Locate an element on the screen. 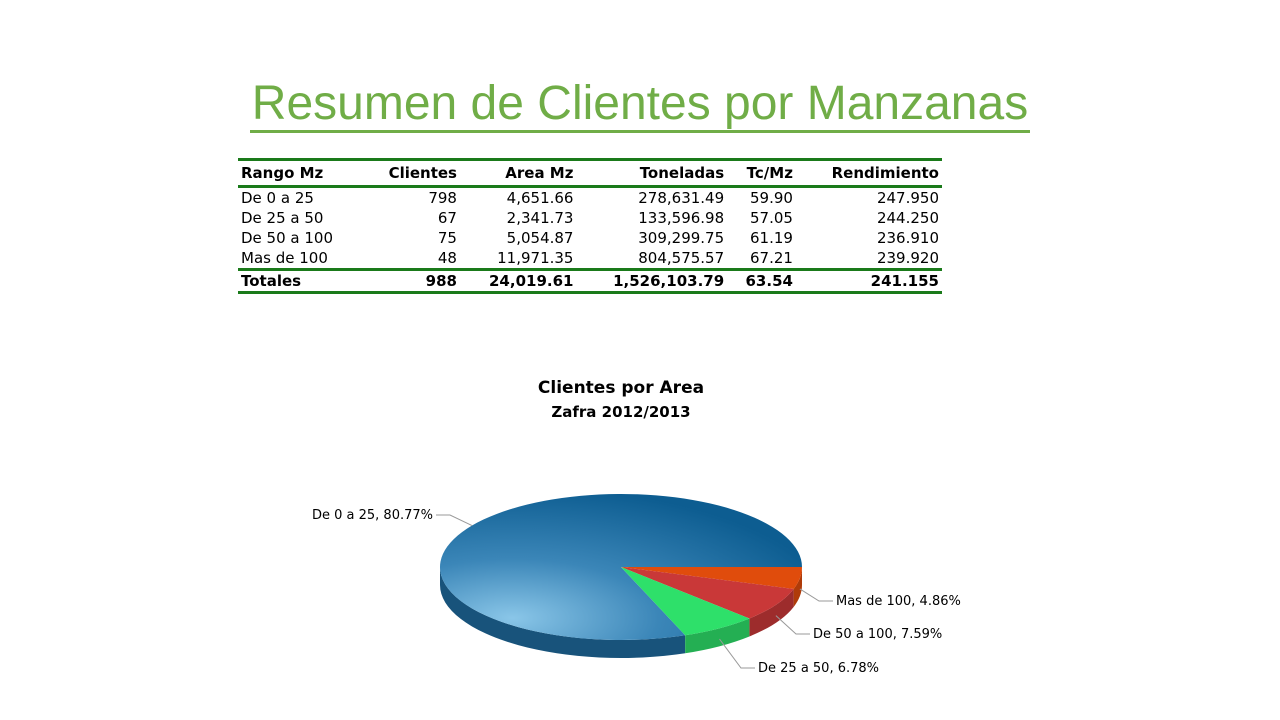  table-cell: 57.05 is located at coordinates (771, 218).